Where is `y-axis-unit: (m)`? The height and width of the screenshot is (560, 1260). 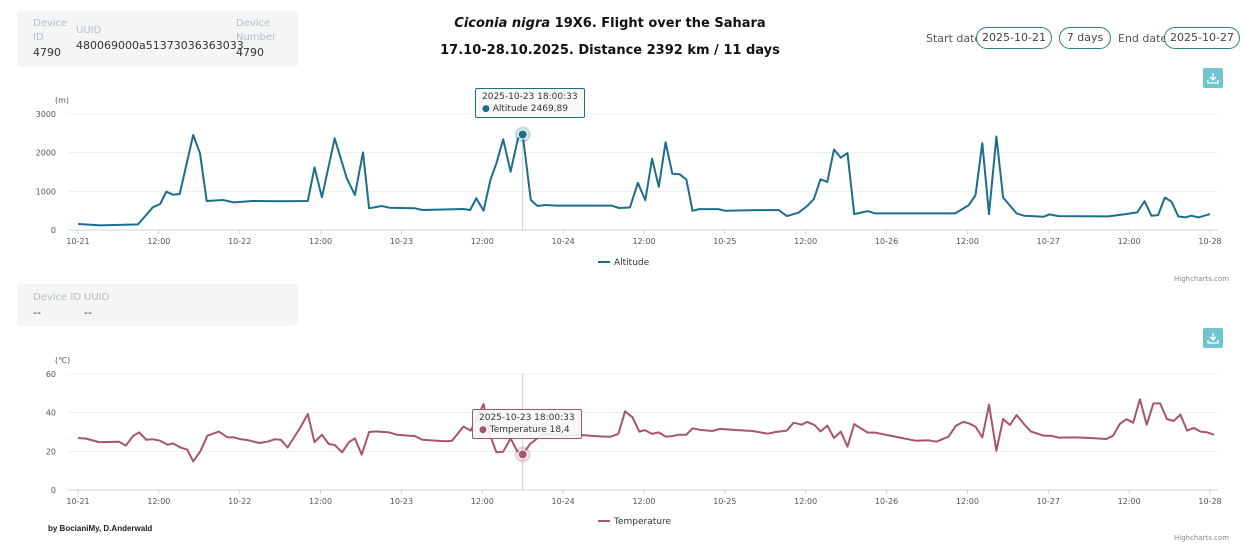 y-axis-unit: (m) is located at coordinates (62, 100).